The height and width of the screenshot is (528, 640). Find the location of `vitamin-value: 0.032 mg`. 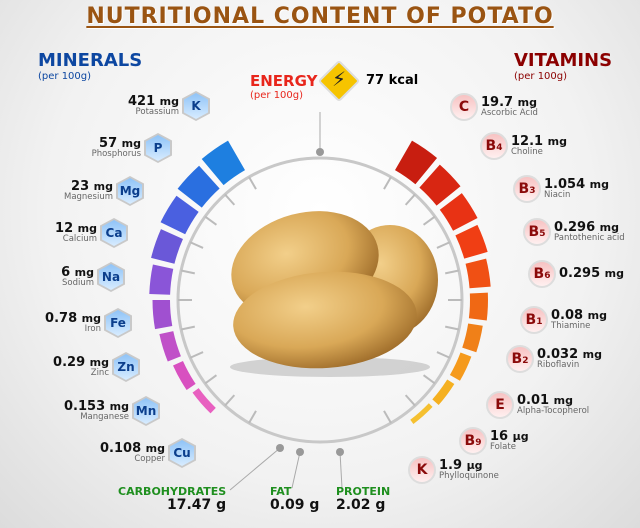

vitamin-value: 0.032 mg is located at coordinates (569, 354).